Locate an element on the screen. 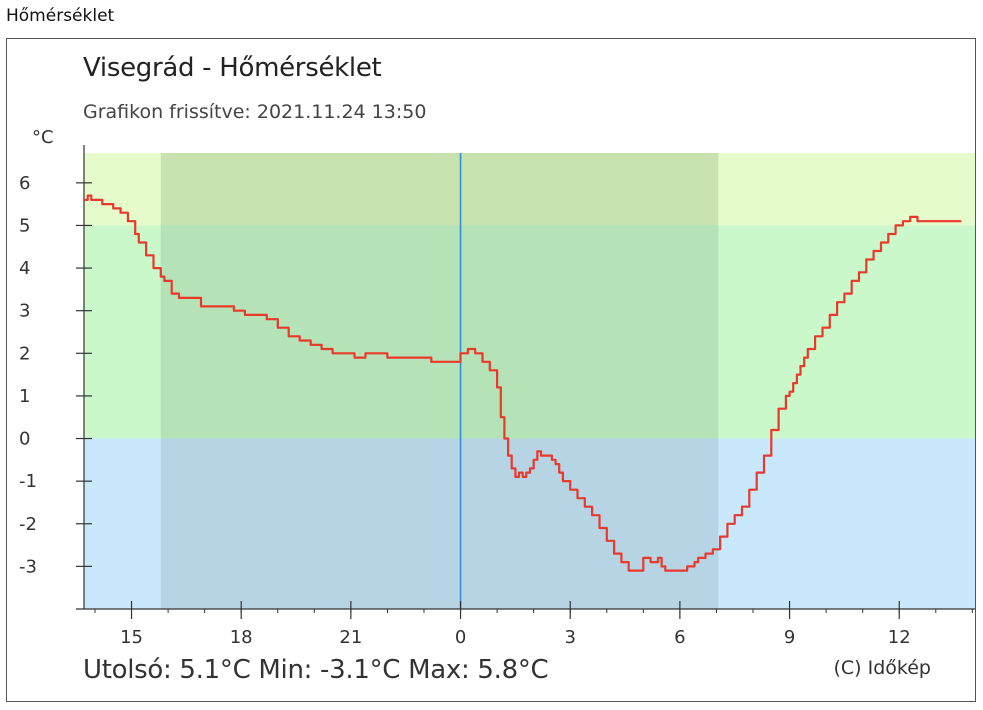  section-title: Hőmérséklet is located at coordinates (60, 16).